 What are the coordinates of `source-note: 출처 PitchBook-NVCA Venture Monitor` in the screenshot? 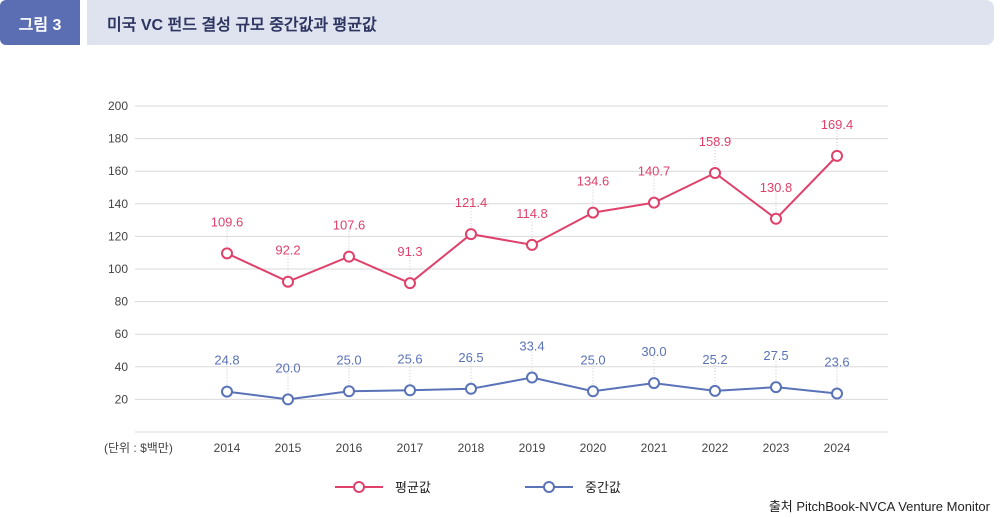 It's located at (879, 506).